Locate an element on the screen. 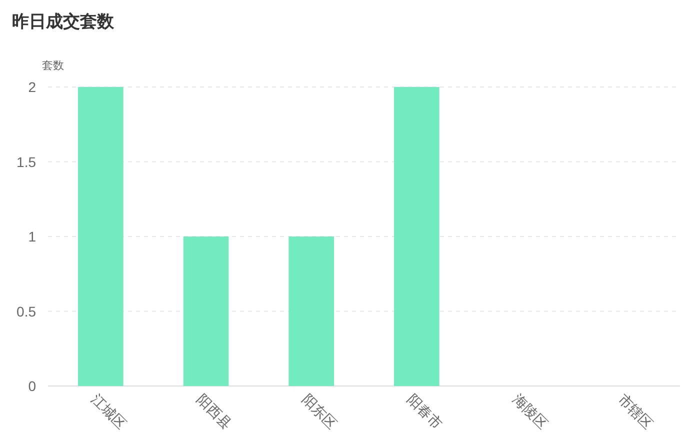  y-tick-label: 0.5 is located at coordinates (26, 311).